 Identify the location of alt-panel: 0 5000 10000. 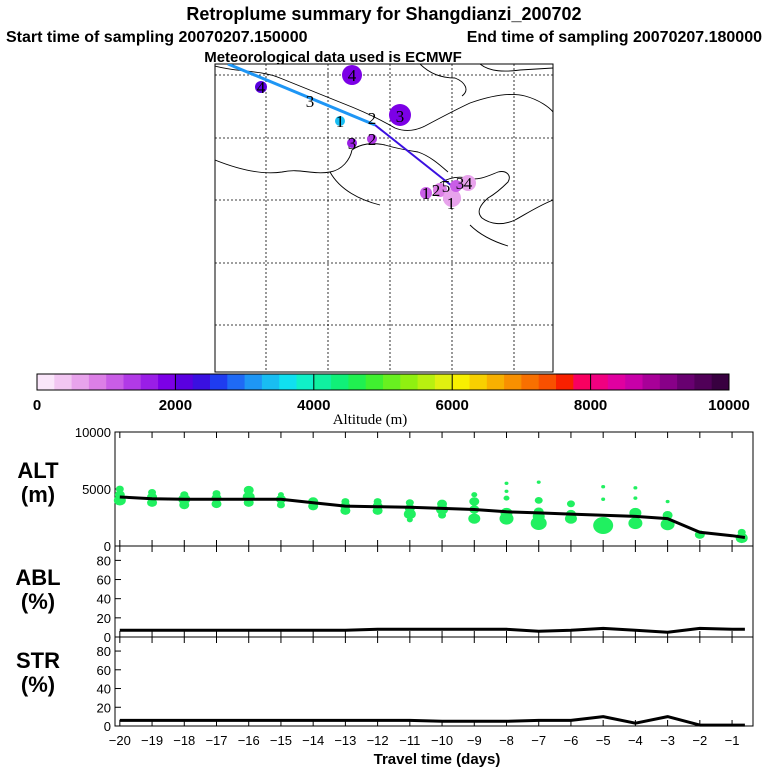
(414, 489).